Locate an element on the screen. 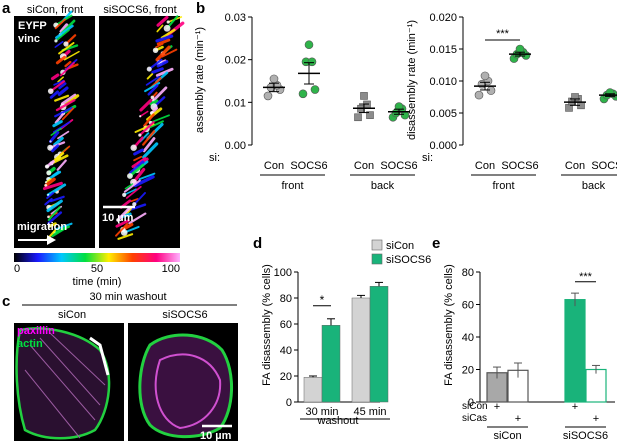  y-tick-label: 0.01 is located at coordinates (235, 103).